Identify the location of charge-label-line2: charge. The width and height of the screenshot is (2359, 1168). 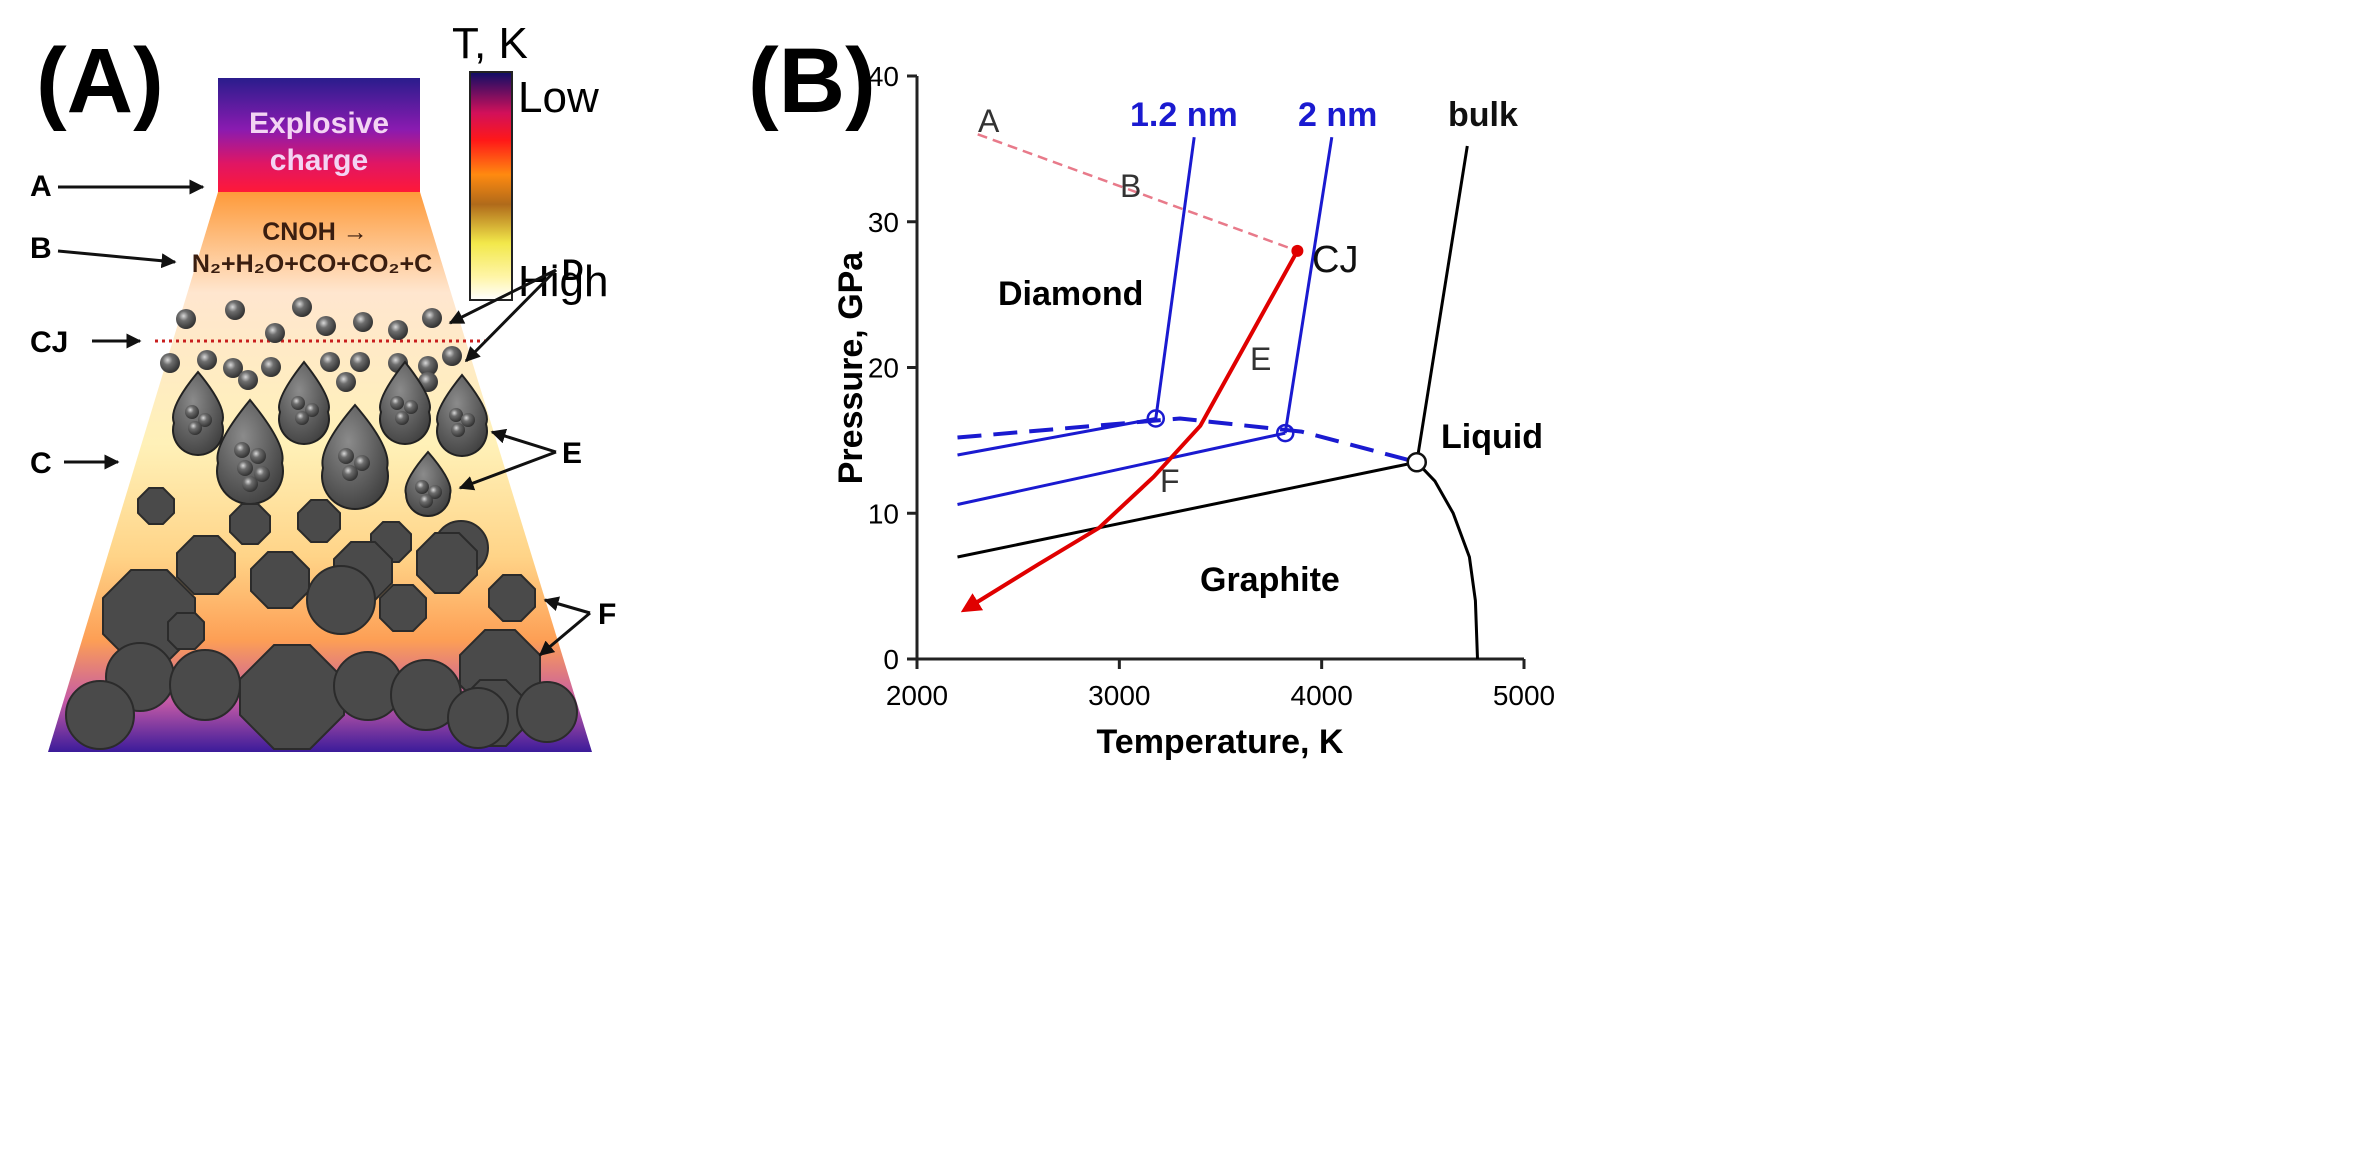
(319, 160).